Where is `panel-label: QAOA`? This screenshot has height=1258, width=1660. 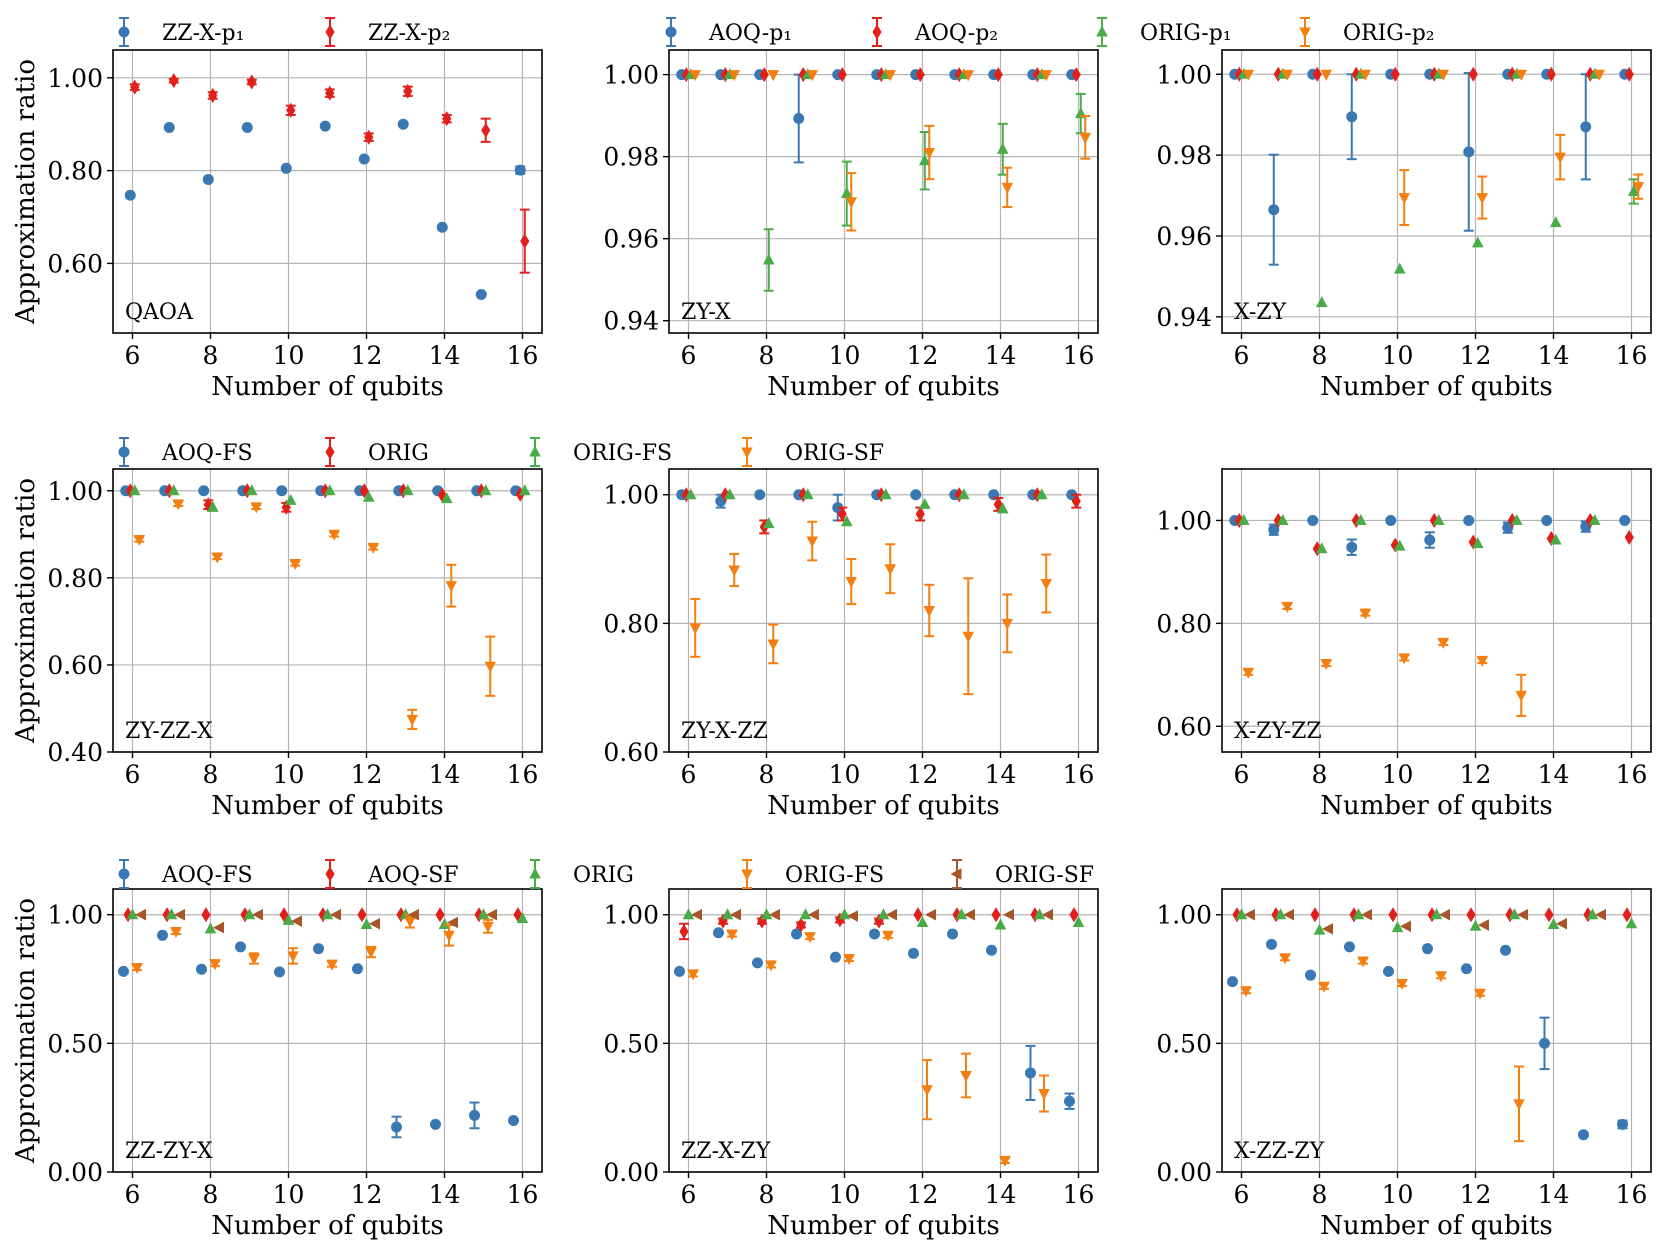
panel-label: QAOA is located at coordinates (159, 312).